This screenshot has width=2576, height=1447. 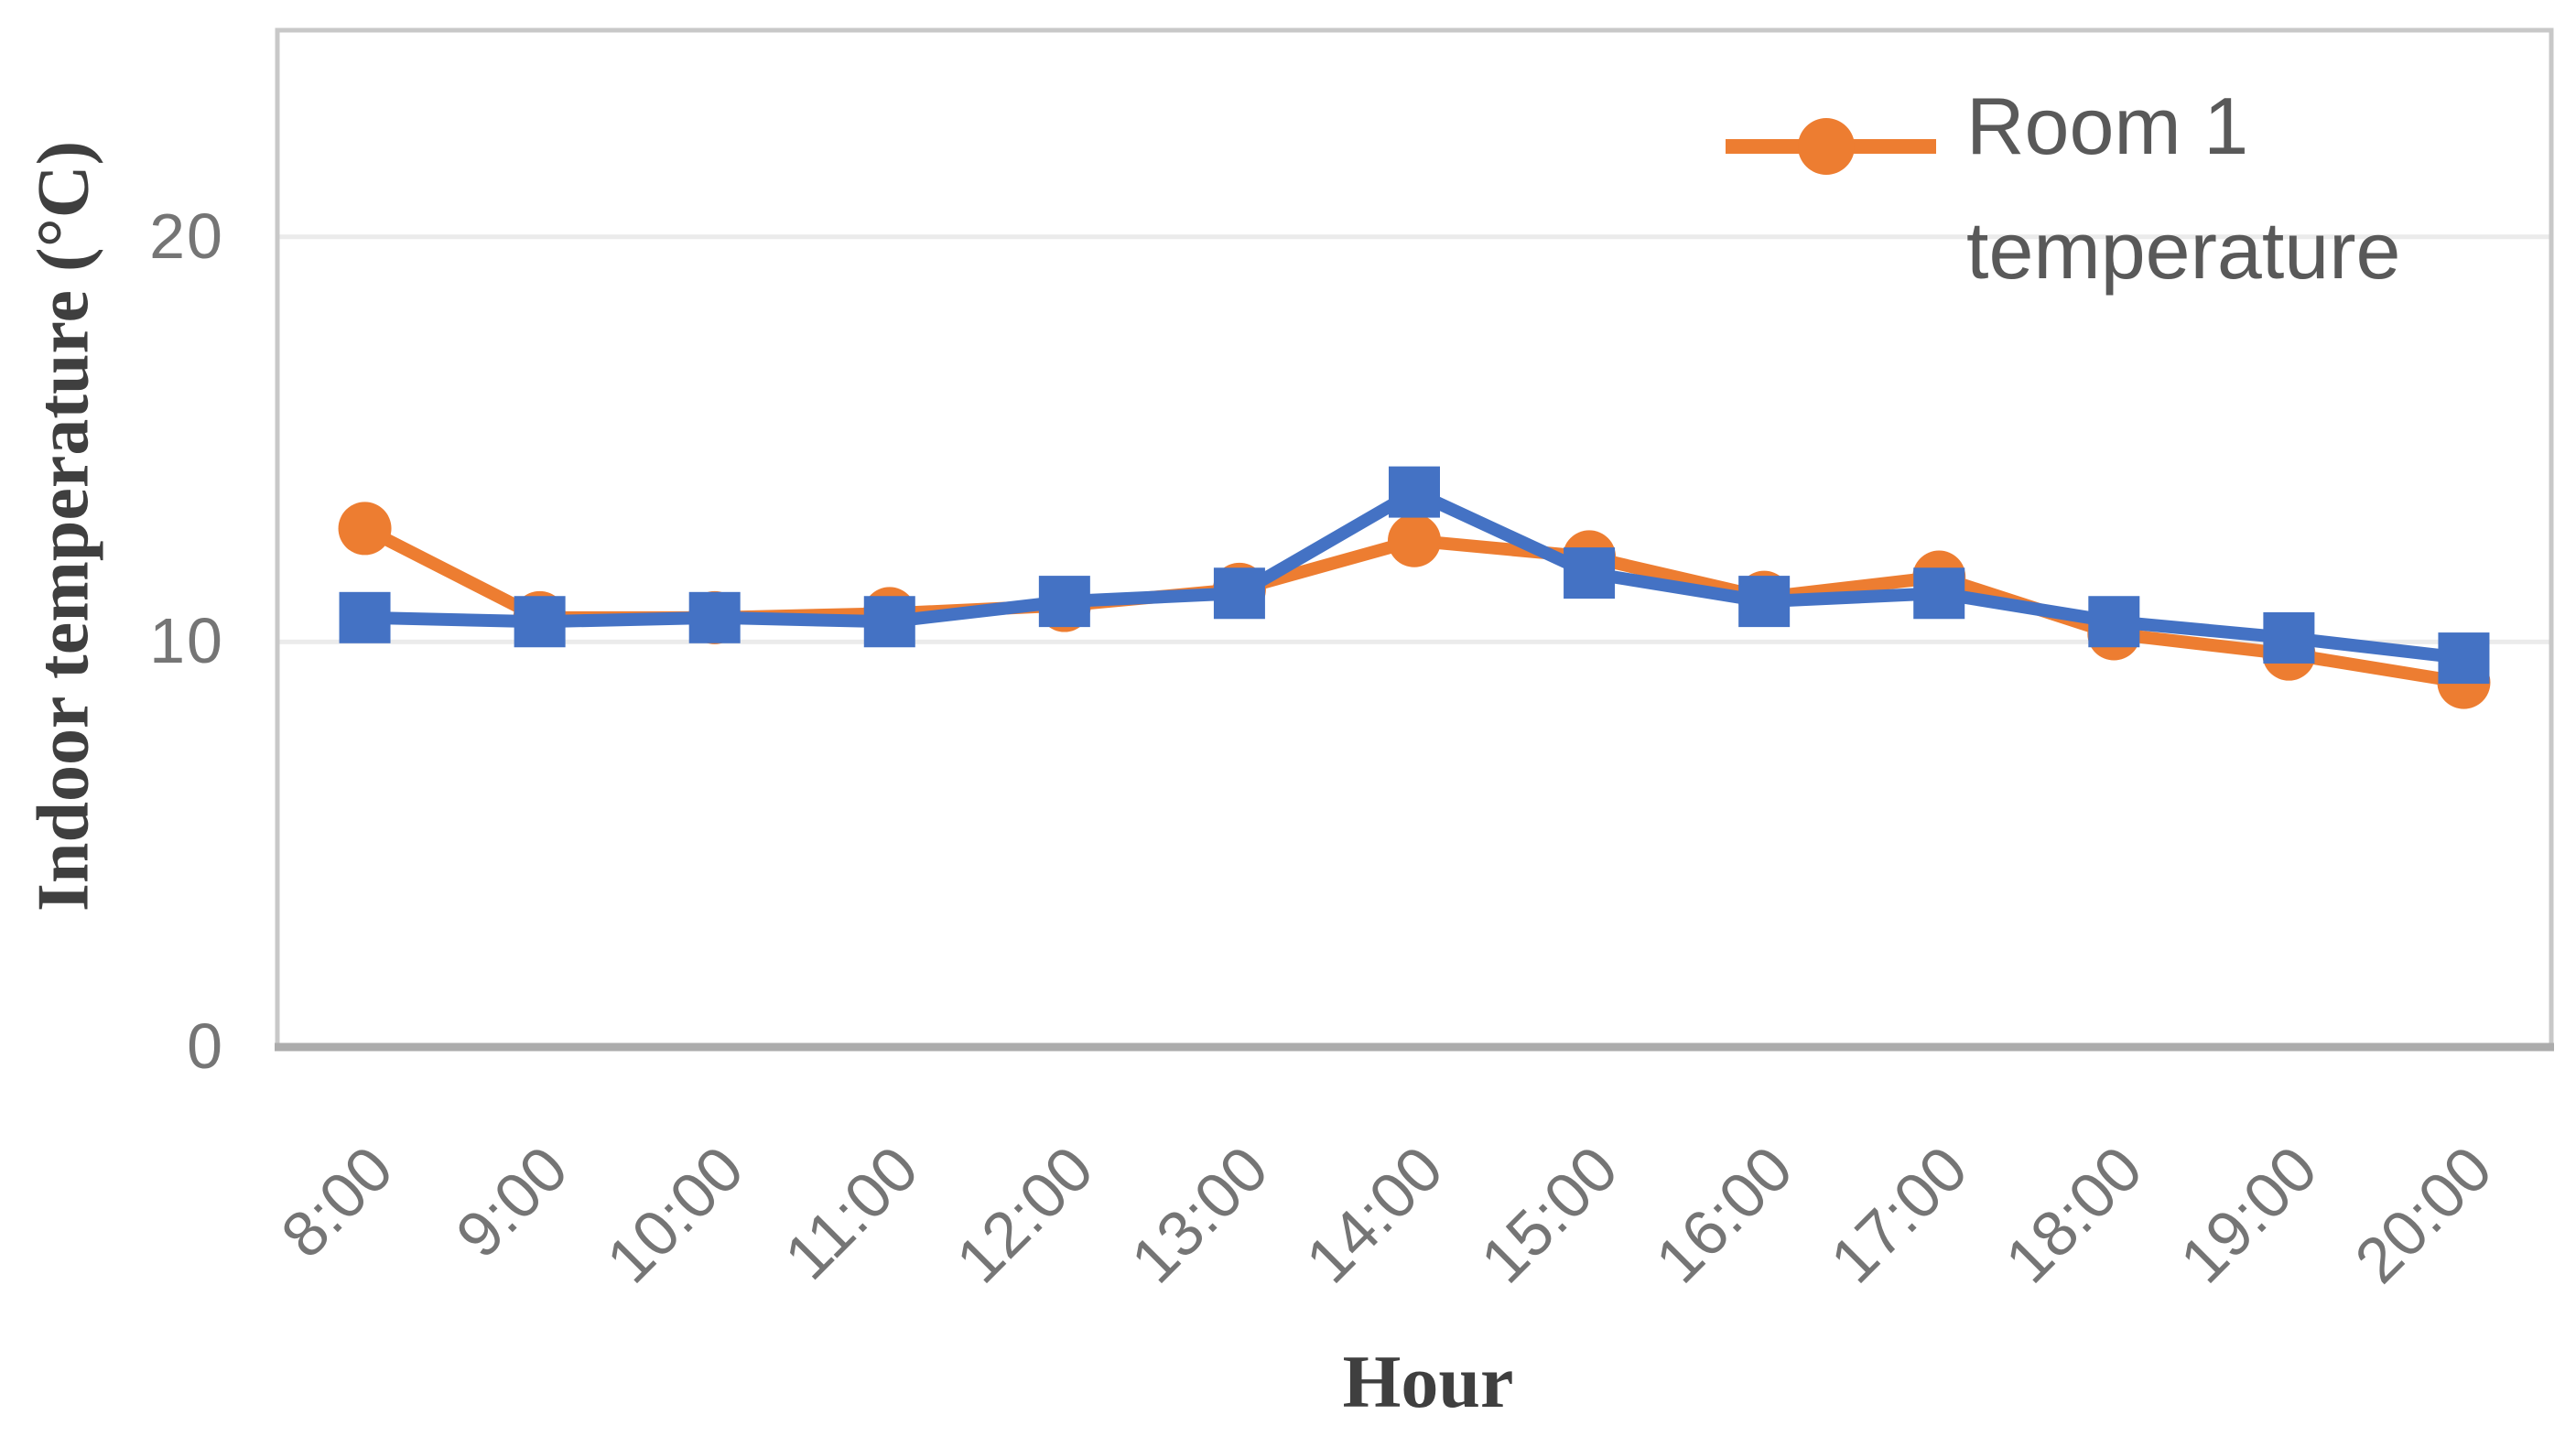 What do you see at coordinates (187, 236) in the screenshot?
I see `y-tick-label: 20` at bounding box center [187, 236].